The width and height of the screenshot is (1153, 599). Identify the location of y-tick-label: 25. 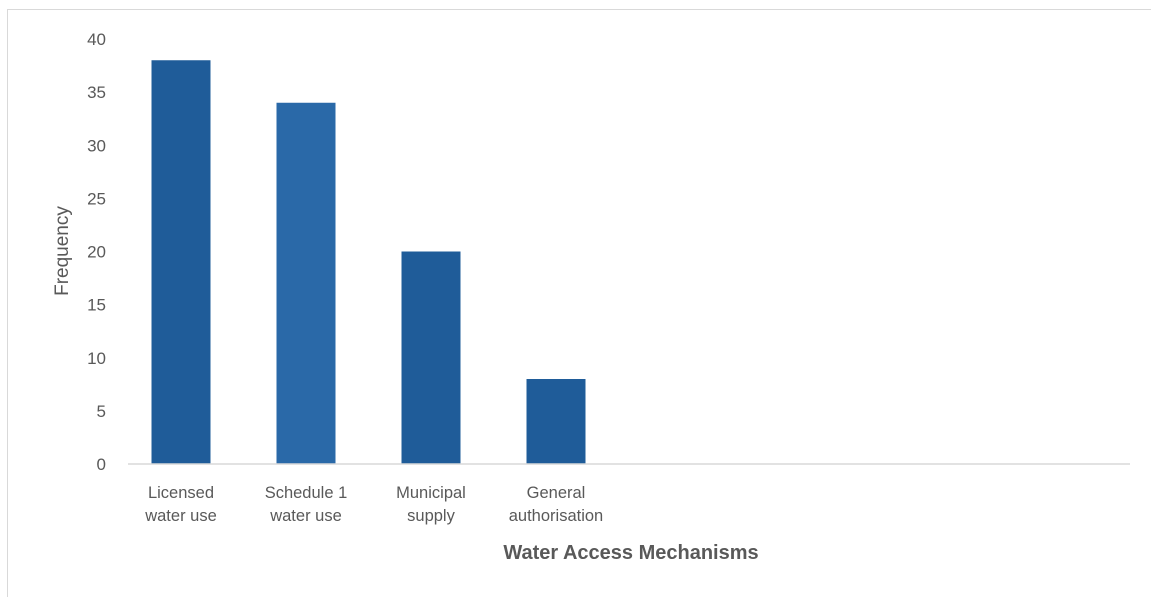
(96, 198).